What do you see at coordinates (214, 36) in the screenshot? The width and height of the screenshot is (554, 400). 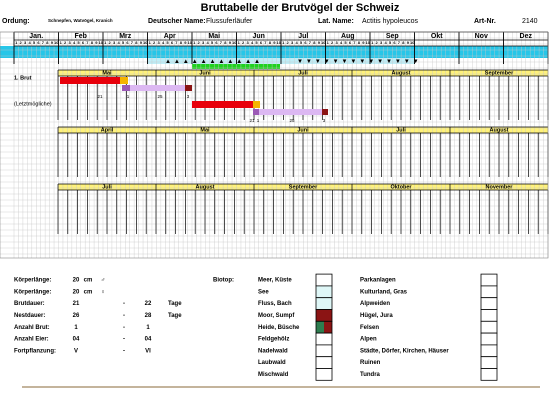 I see `month-label: Mai` at bounding box center [214, 36].